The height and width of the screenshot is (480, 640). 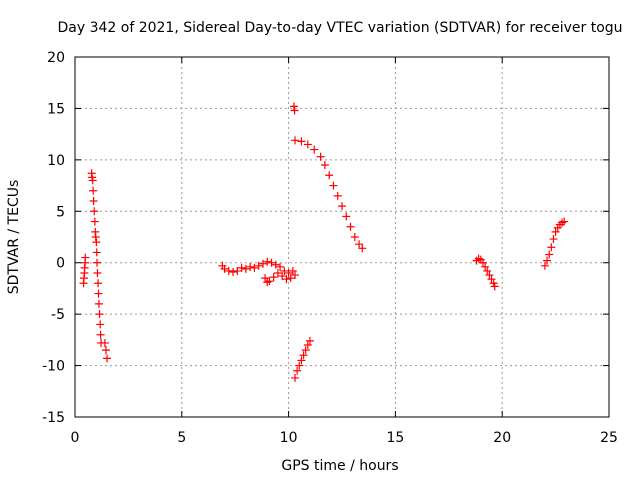 I want to click on y-tick-labels: -15 -10 -5 0 5 10 15 20, so click(x=53, y=238).